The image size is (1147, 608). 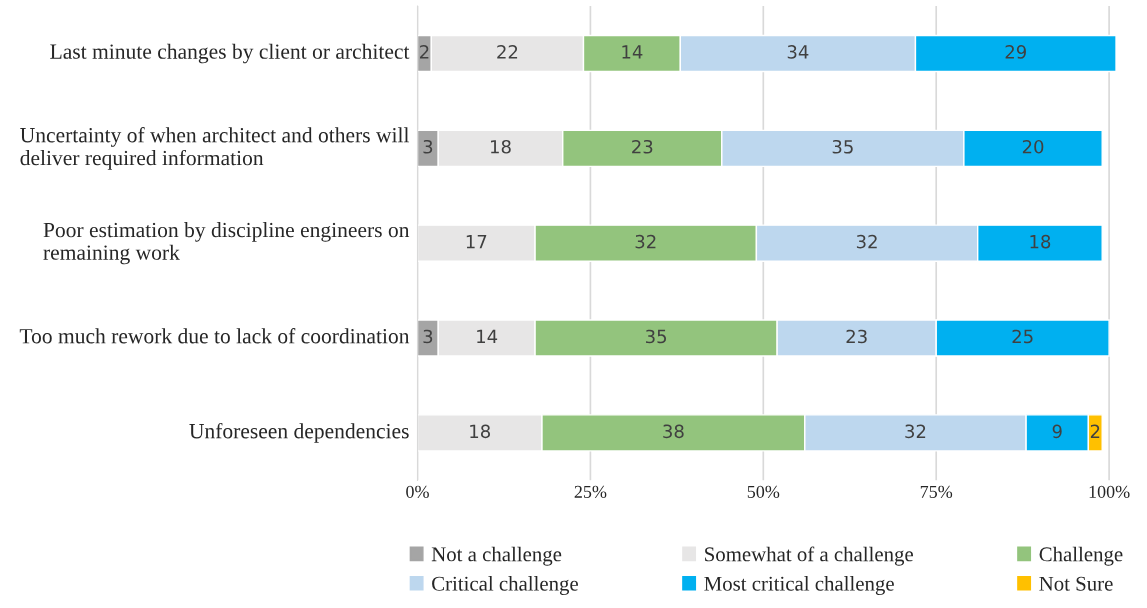 What do you see at coordinates (799, 586) in the screenshot?
I see `legend-label: Most critical challenge` at bounding box center [799, 586].